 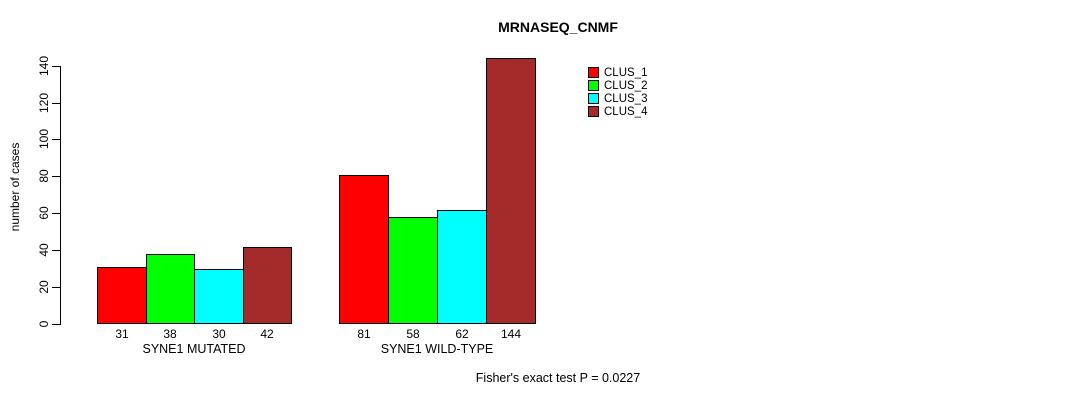 I want to click on y-axis-tick-label: 100, so click(x=44, y=139).